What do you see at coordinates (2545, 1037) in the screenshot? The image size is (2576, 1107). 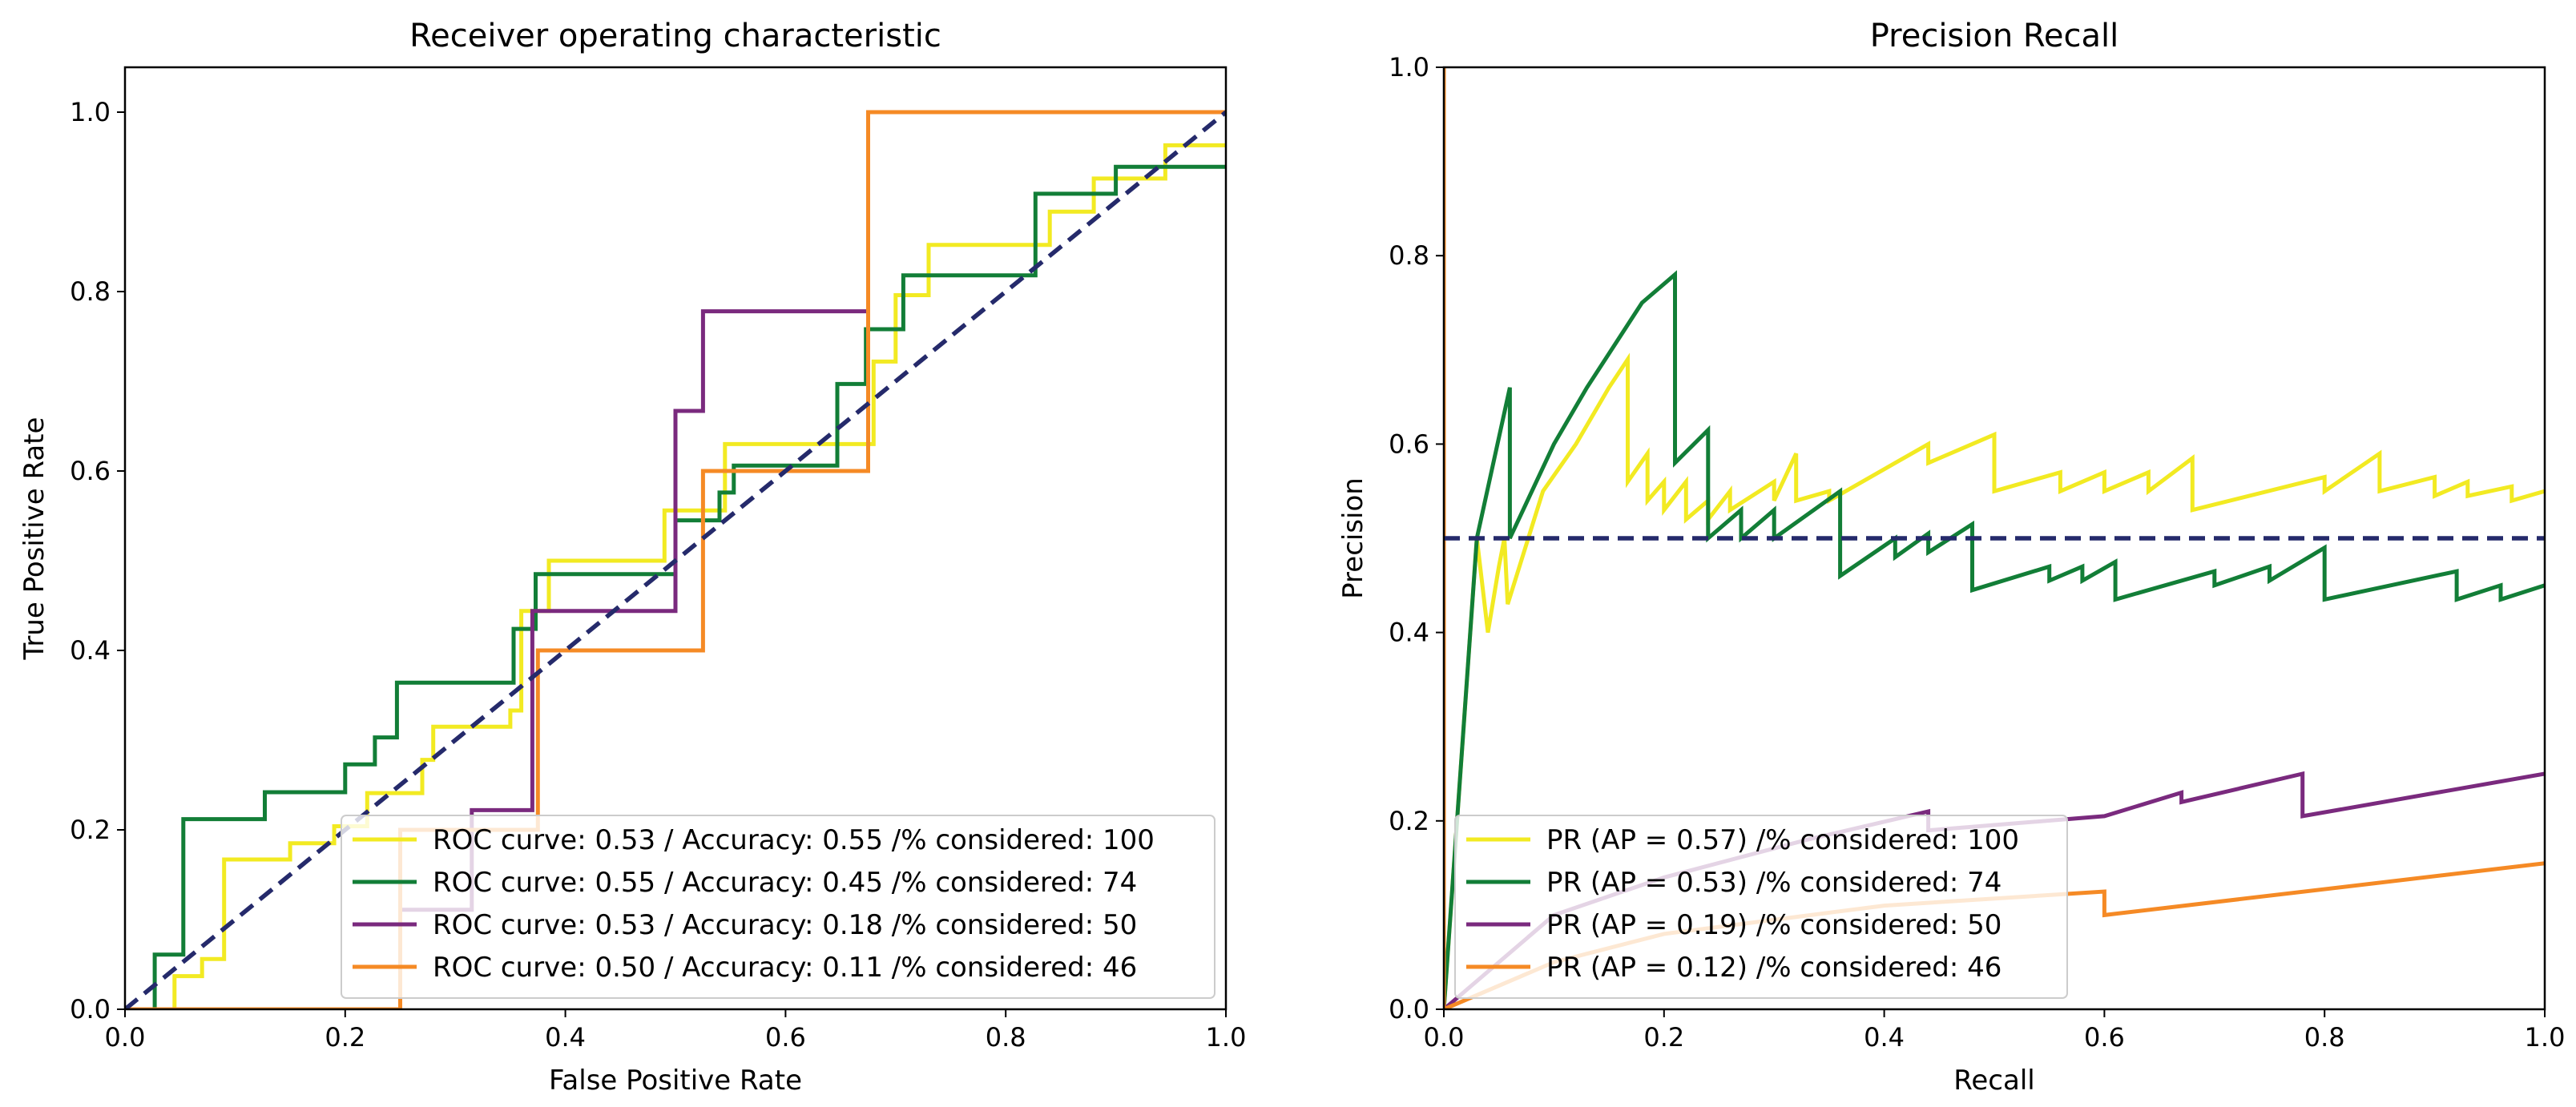 I see `pr-xtick-label: 1.0` at bounding box center [2545, 1037].